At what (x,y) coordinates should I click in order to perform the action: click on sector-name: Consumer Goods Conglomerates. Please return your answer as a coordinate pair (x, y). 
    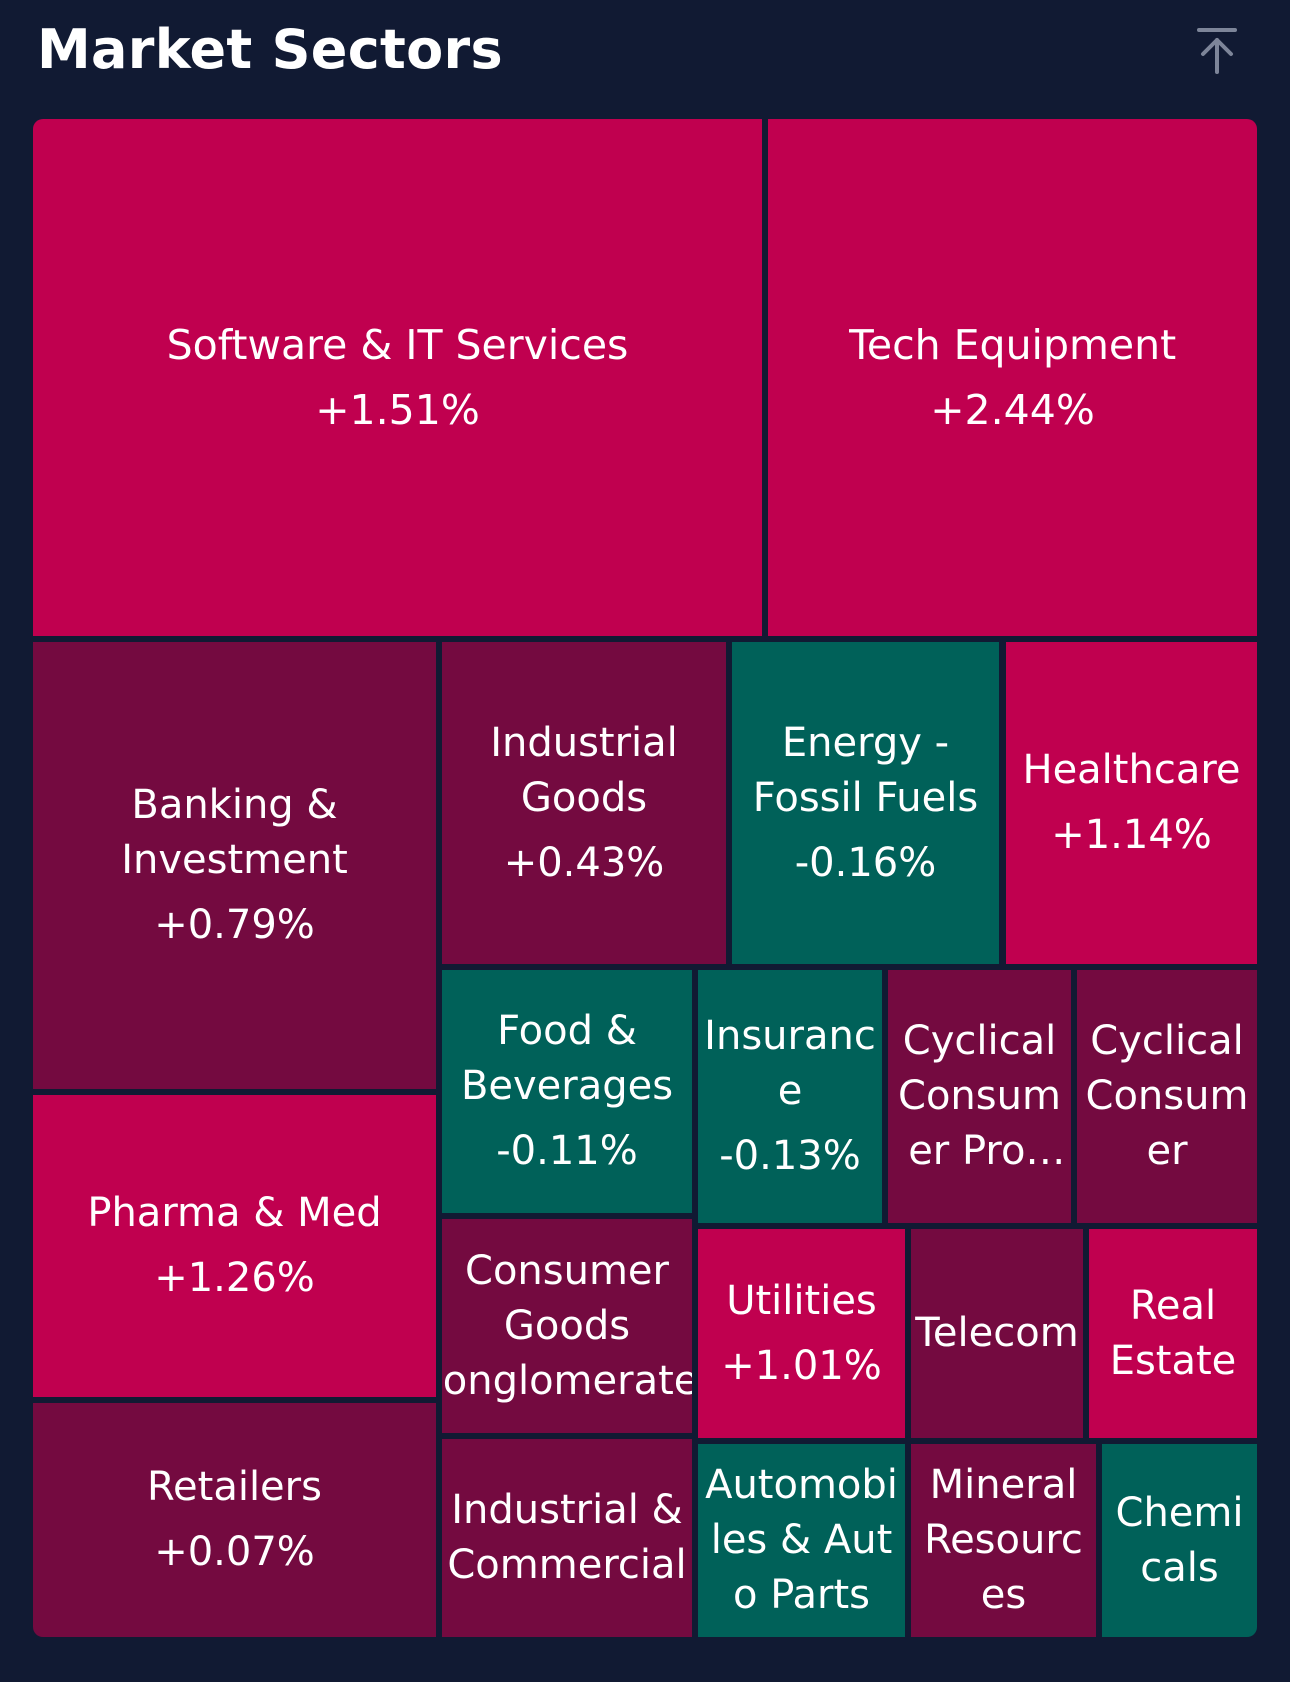
    Looking at the image, I should click on (567, 1325).